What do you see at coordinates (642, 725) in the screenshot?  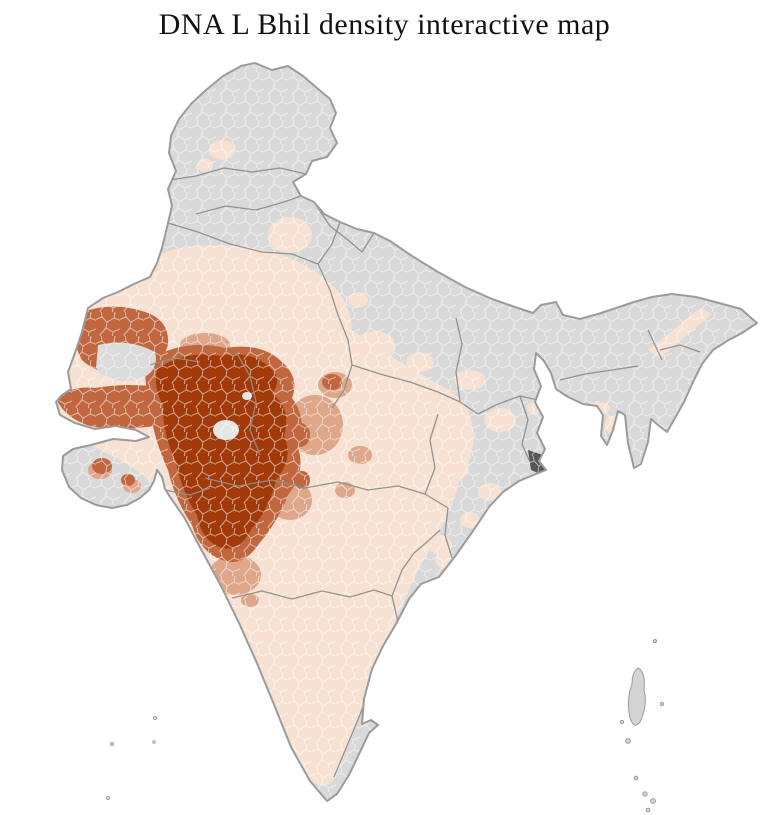 I see `andaman-nicobar-islands` at bounding box center [642, 725].